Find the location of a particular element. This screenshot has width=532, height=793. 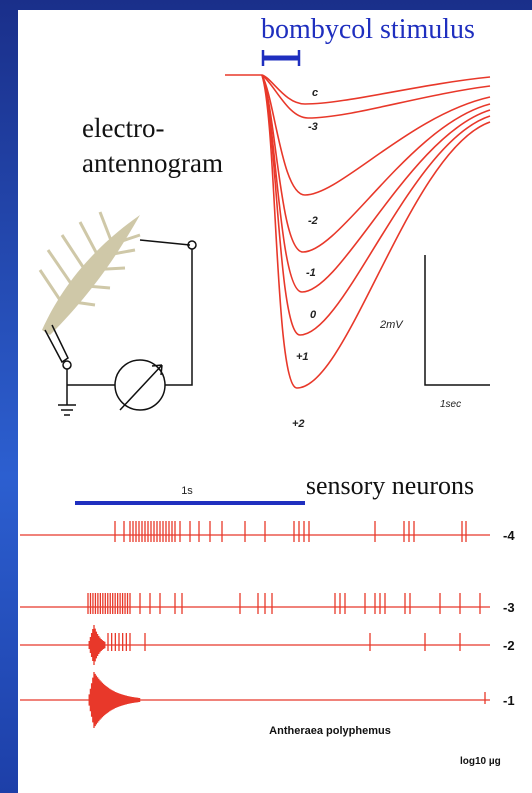

antenna-setup is located at coordinates (117, 313).